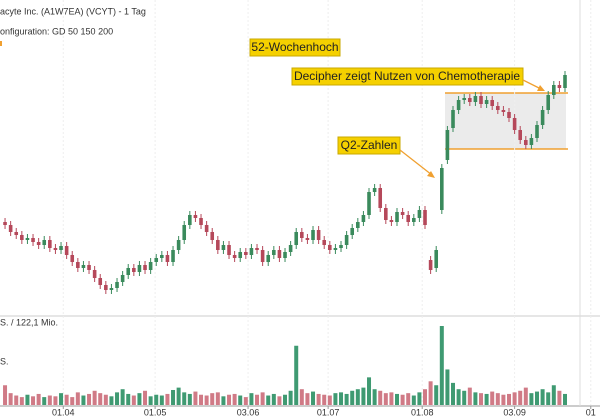 The width and height of the screenshot is (600, 420). What do you see at coordinates (514, 412) in the screenshot?
I see `x-tick-label: 03.09` at bounding box center [514, 412].